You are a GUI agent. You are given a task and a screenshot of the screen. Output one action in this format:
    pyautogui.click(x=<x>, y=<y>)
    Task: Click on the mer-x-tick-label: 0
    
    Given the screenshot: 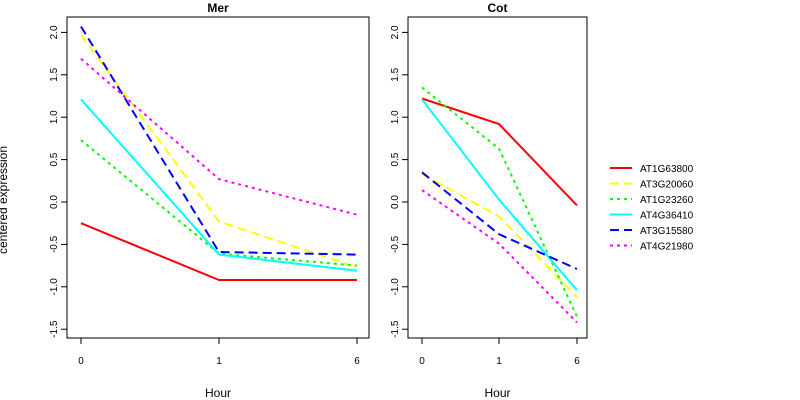 What is the action you would take?
    pyautogui.click(x=81, y=361)
    